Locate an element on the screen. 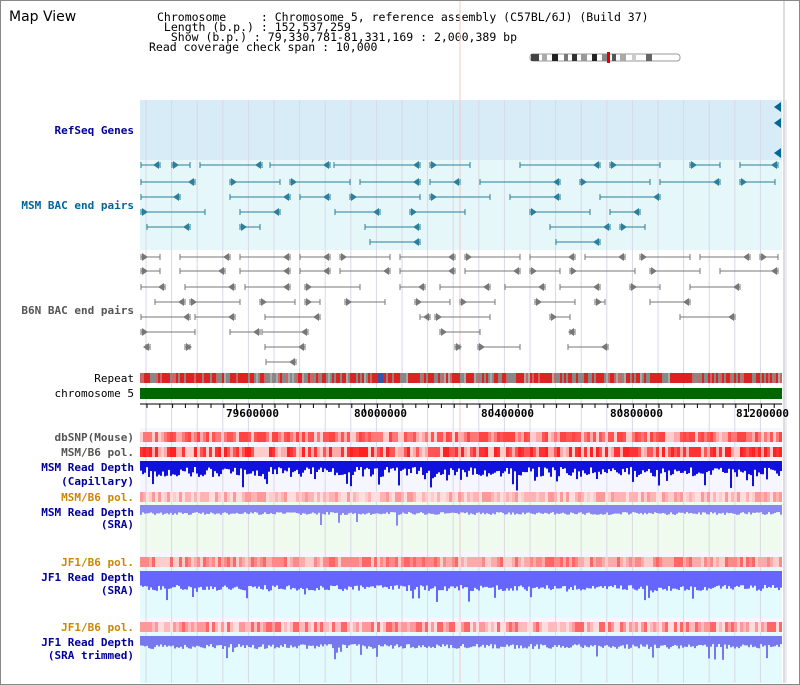 The height and width of the screenshot is (685, 800). jf1-b6-pol-trimmed-label: JF1/B6 pol. is located at coordinates (97, 627).